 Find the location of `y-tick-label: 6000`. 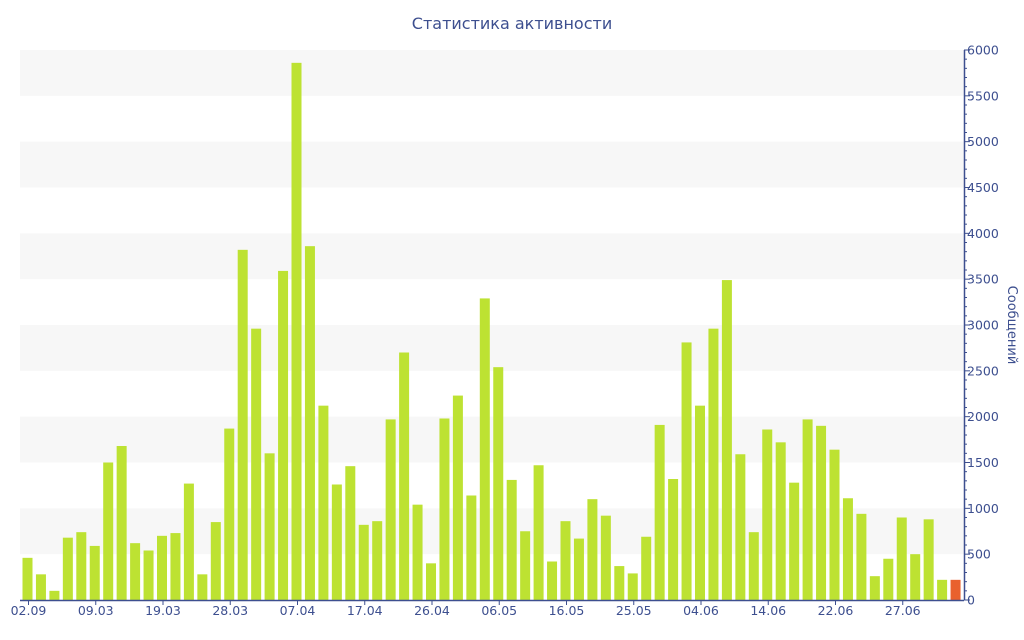

y-tick-label: 6000 is located at coordinates (983, 50).